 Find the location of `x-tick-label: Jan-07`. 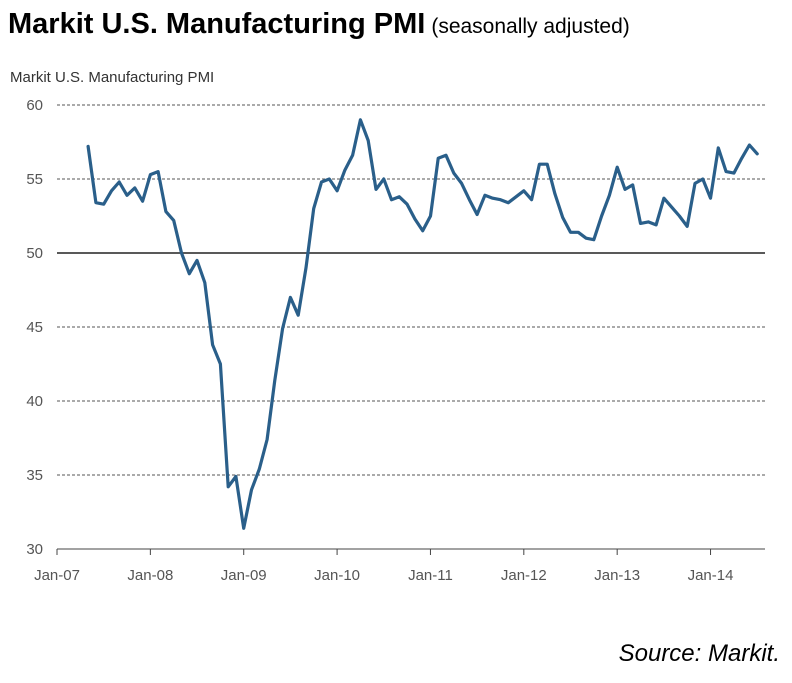

x-tick-label: Jan-07 is located at coordinates (57, 575).